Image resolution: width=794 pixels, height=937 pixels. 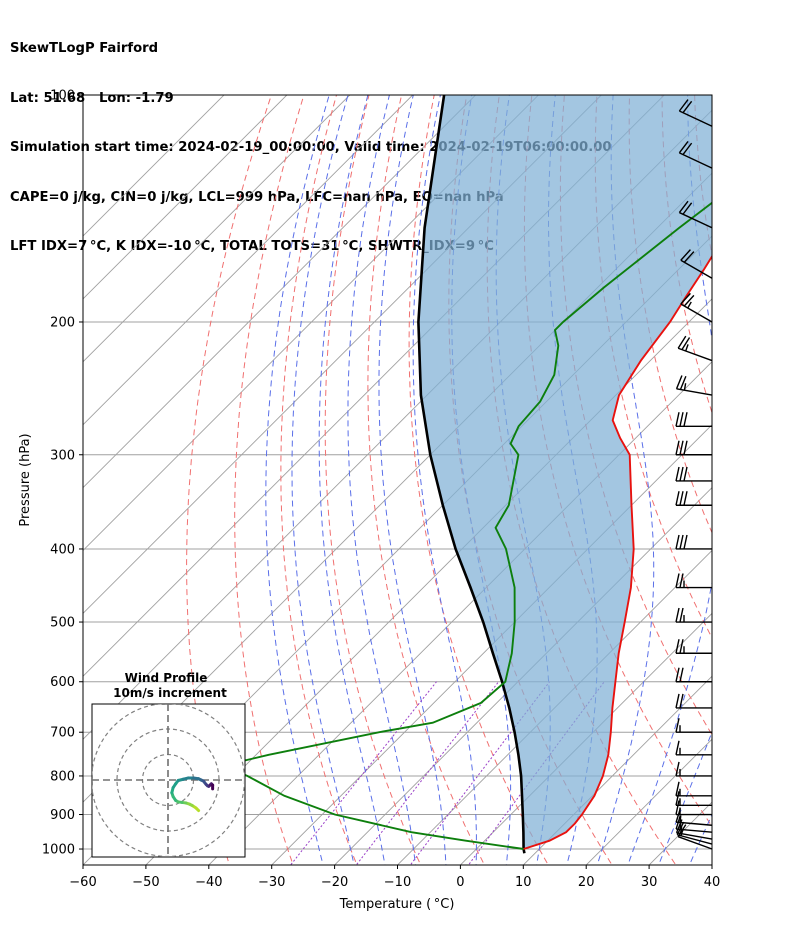 I want to click on x-tick-label: 20, so click(x=586, y=882).